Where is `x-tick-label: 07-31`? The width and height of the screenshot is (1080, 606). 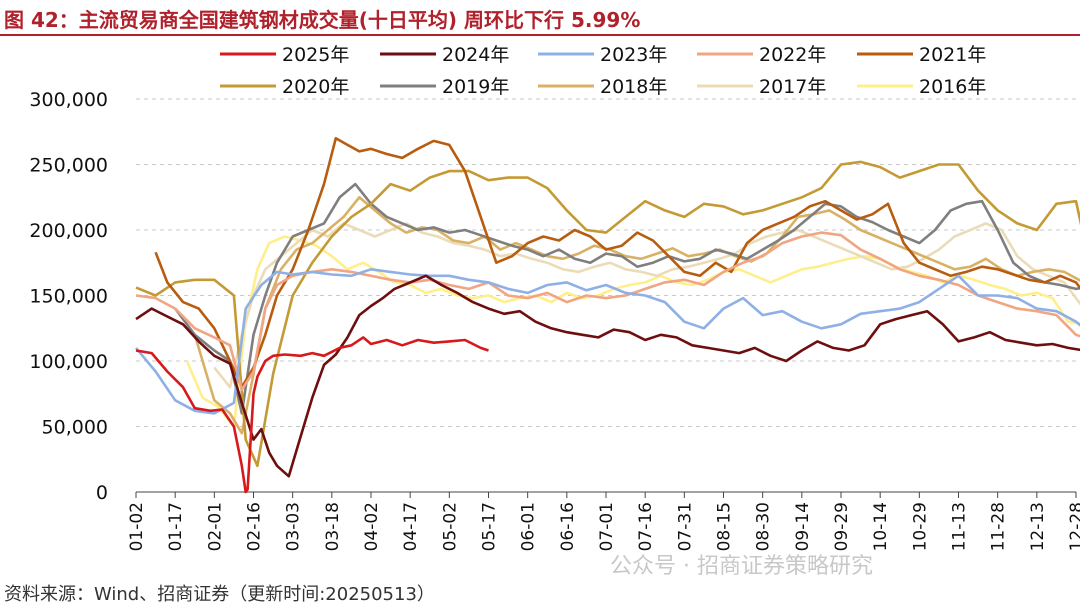
x-tick-label: 07-31 is located at coordinates (685, 526).